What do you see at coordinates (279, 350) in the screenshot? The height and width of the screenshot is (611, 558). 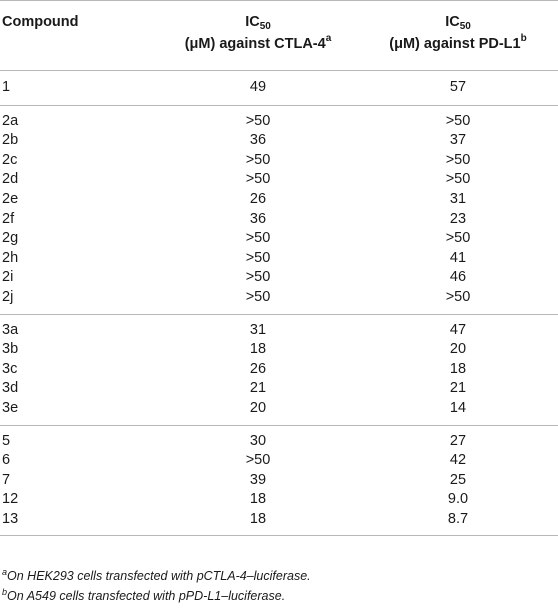 I see `table-row: 3b 18 20` at bounding box center [279, 350].